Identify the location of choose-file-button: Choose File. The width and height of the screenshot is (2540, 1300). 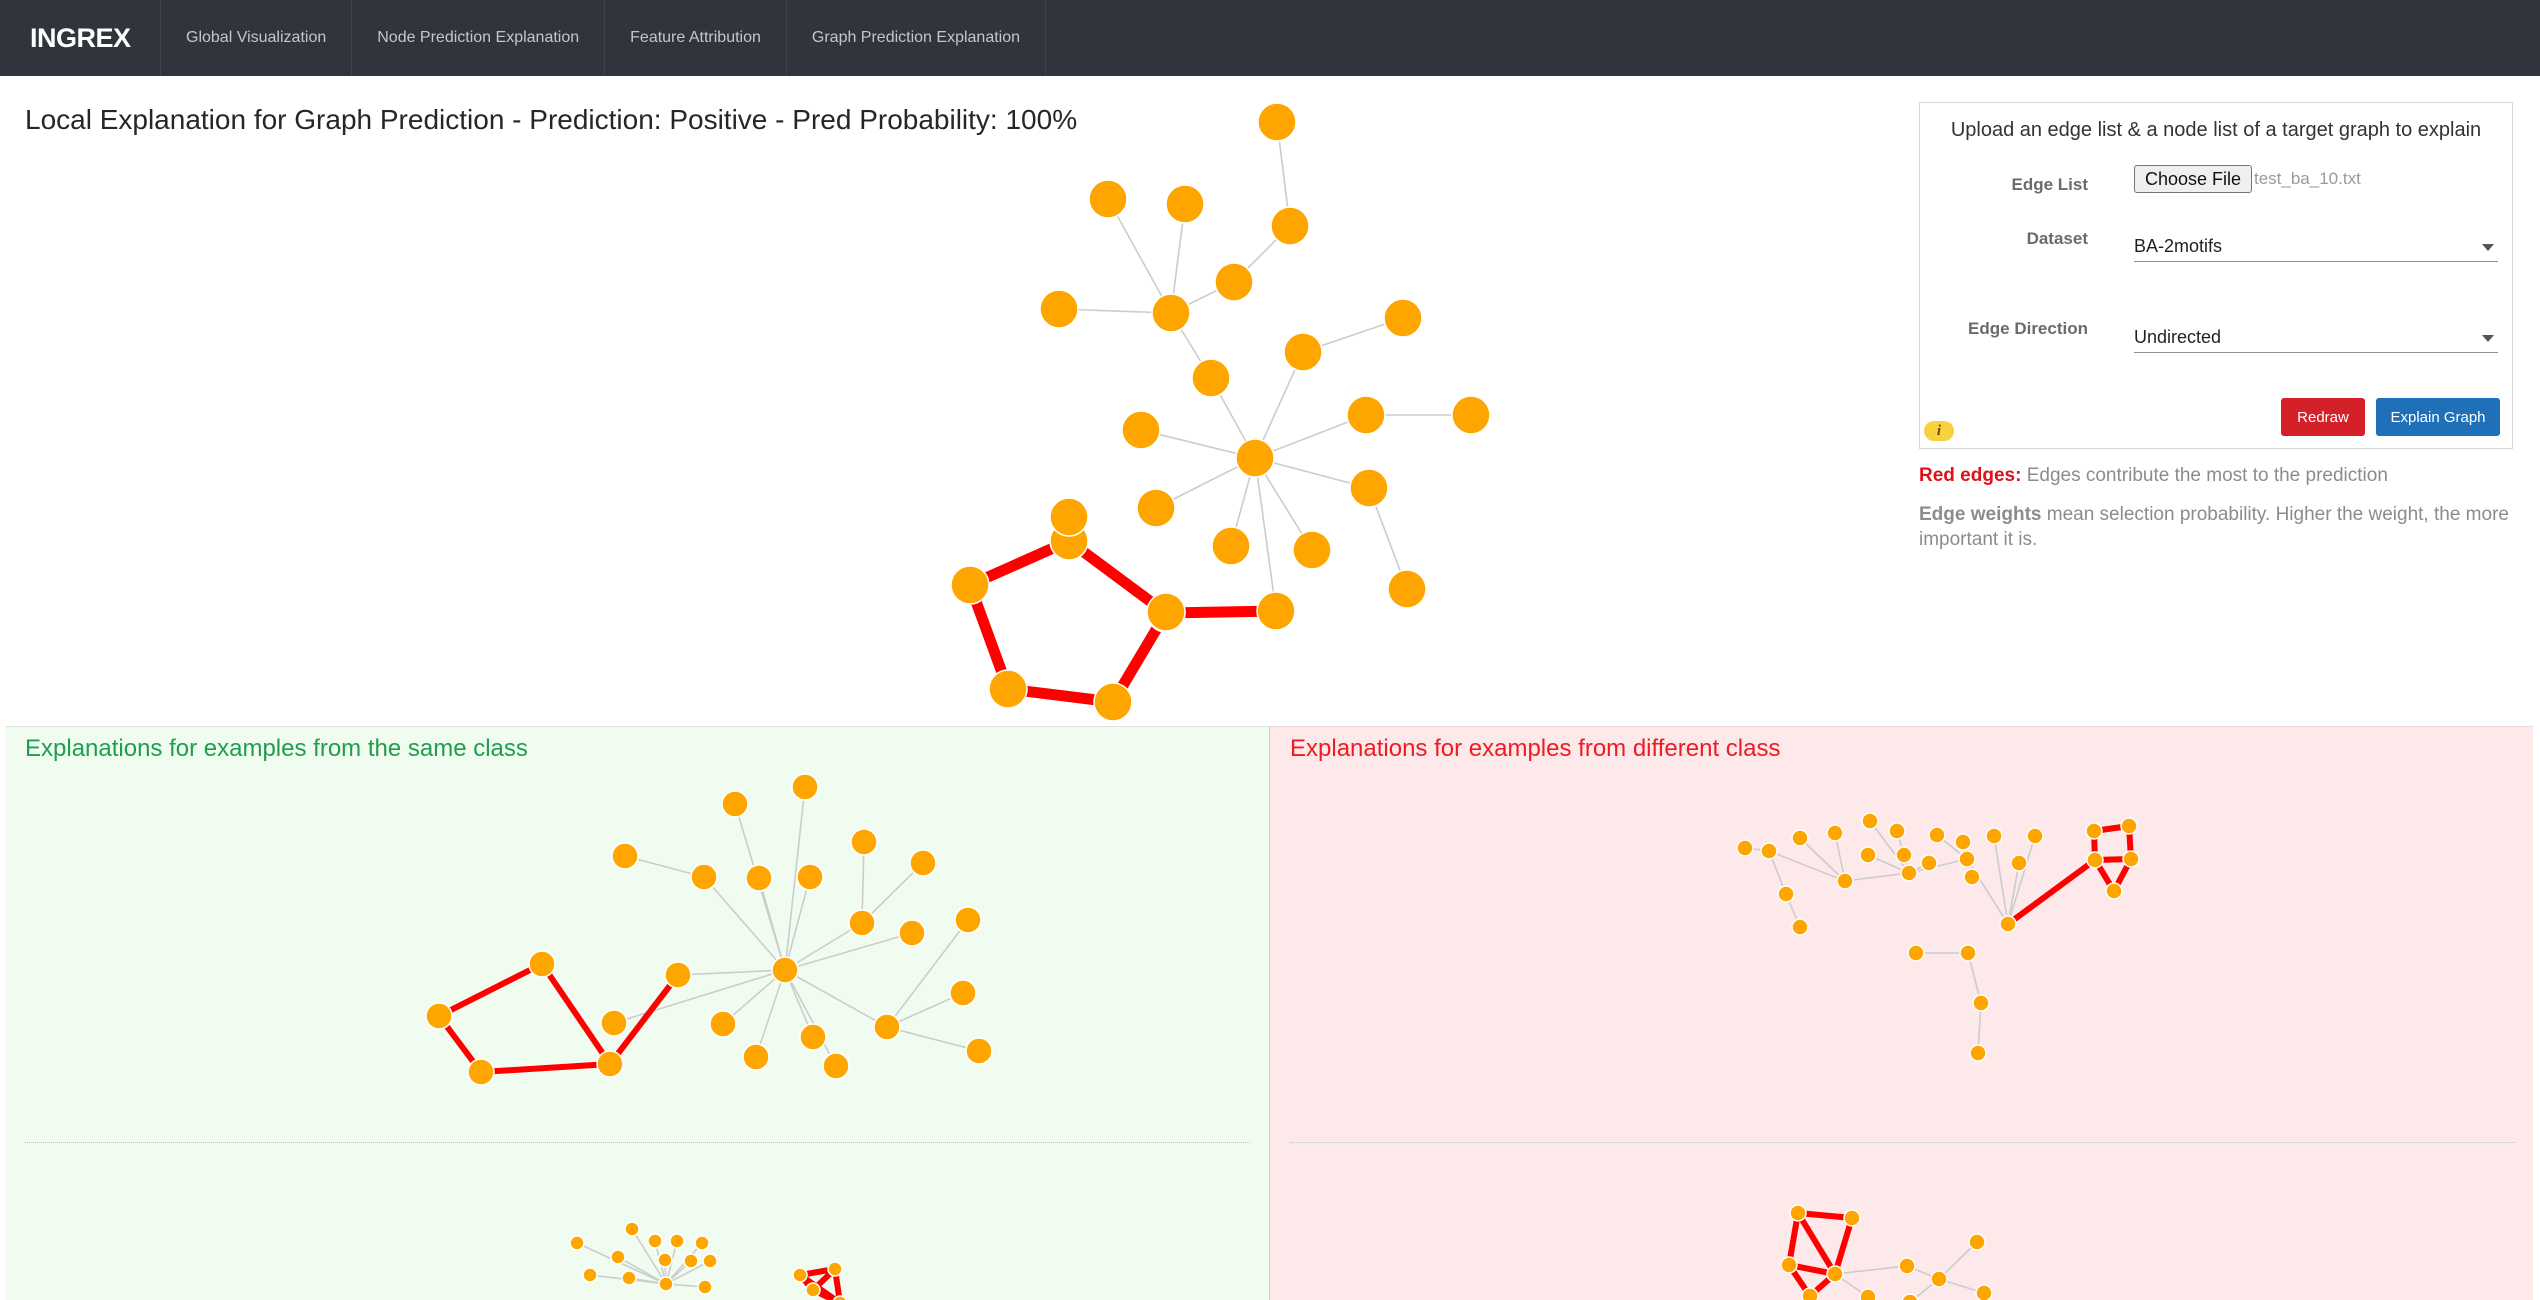
(2193, 179).